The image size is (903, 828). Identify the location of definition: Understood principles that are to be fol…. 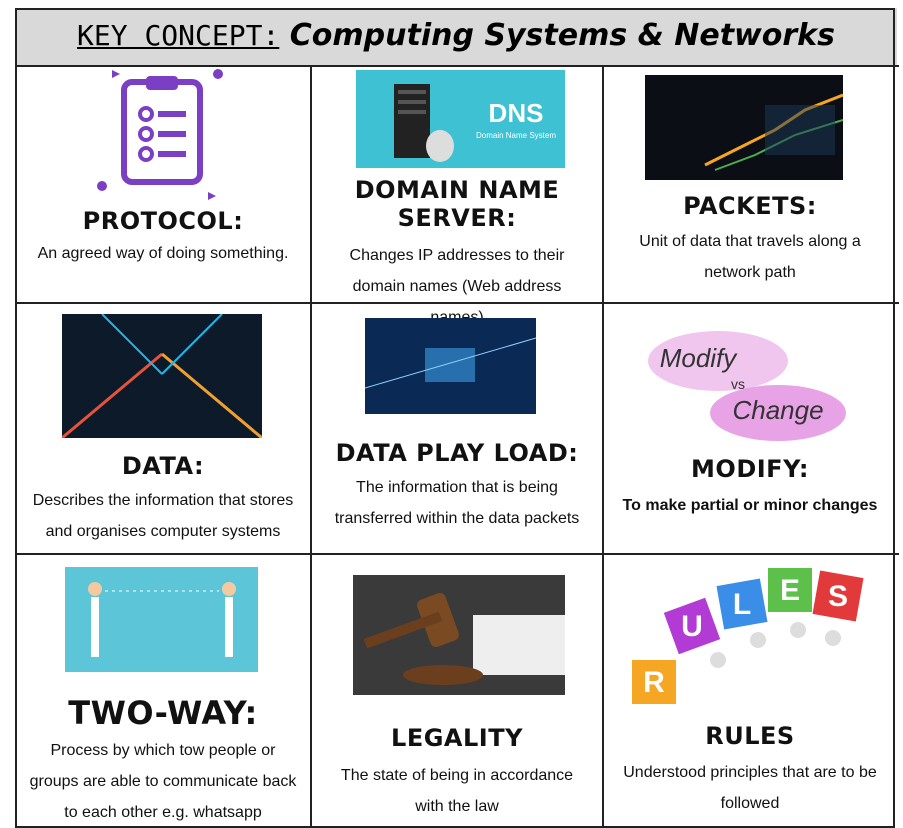
(750, 788).